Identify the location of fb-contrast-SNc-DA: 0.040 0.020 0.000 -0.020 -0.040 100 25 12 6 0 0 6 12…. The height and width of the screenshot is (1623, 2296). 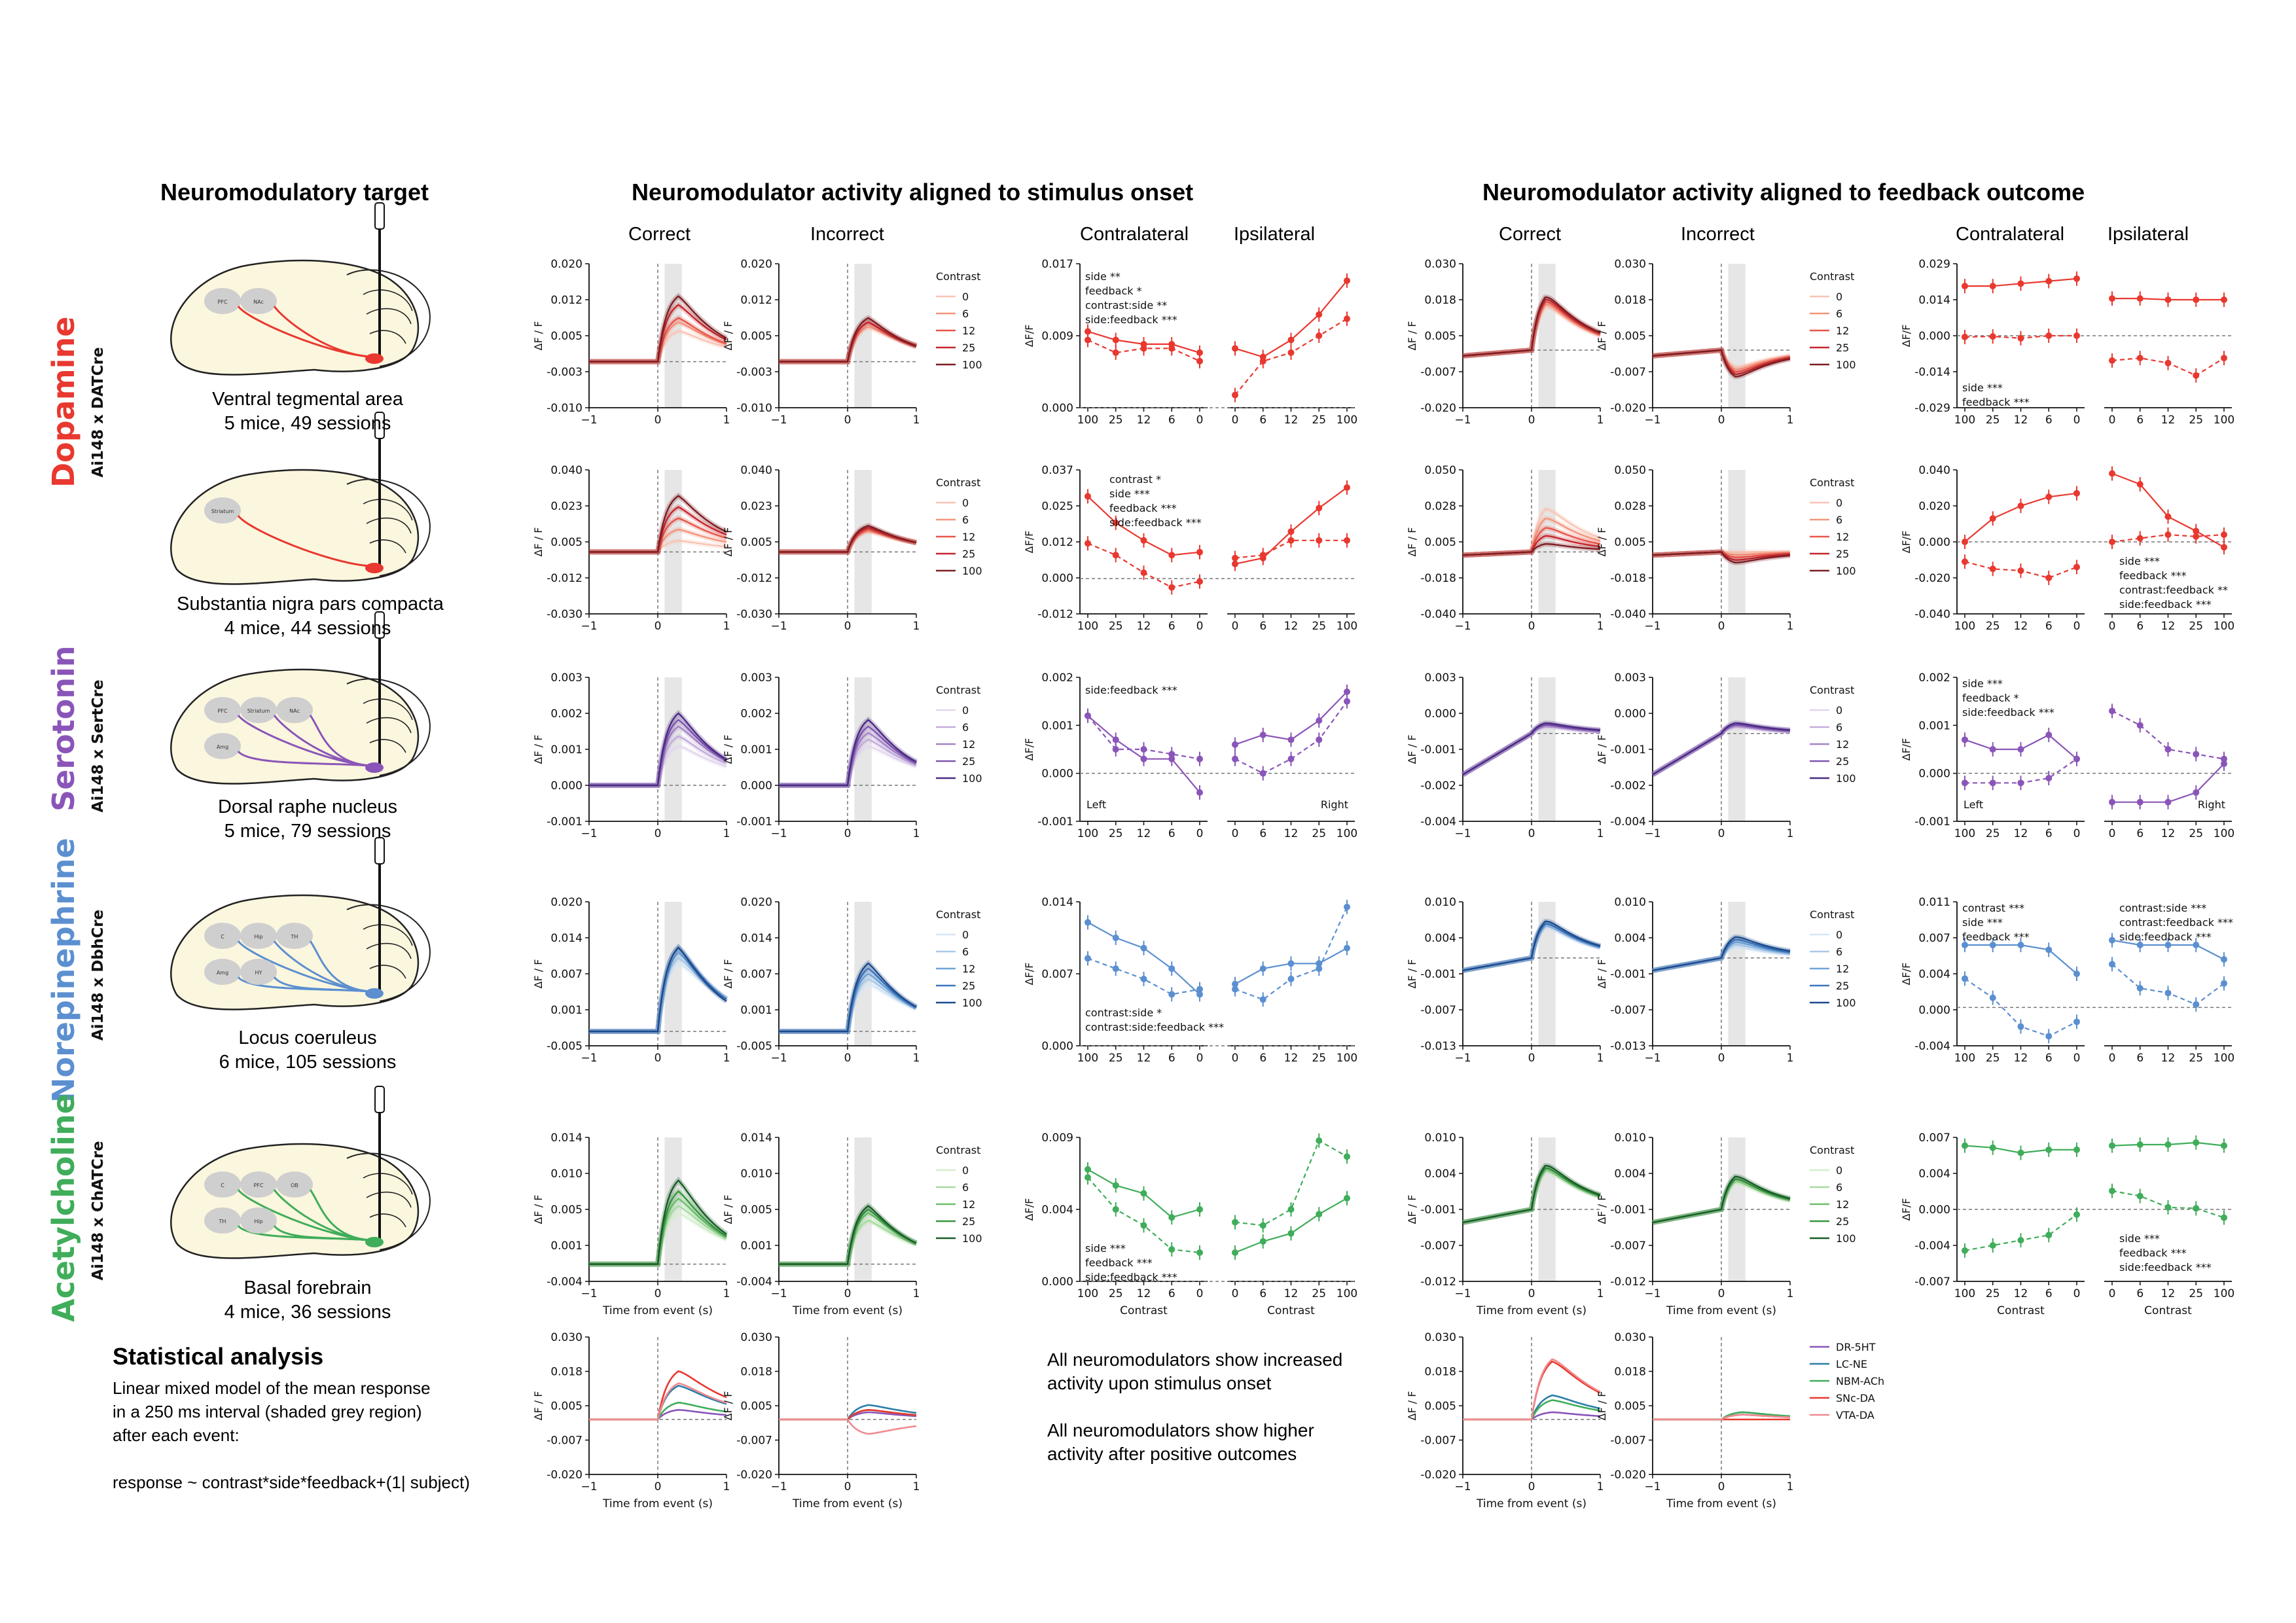
(2067, 548).